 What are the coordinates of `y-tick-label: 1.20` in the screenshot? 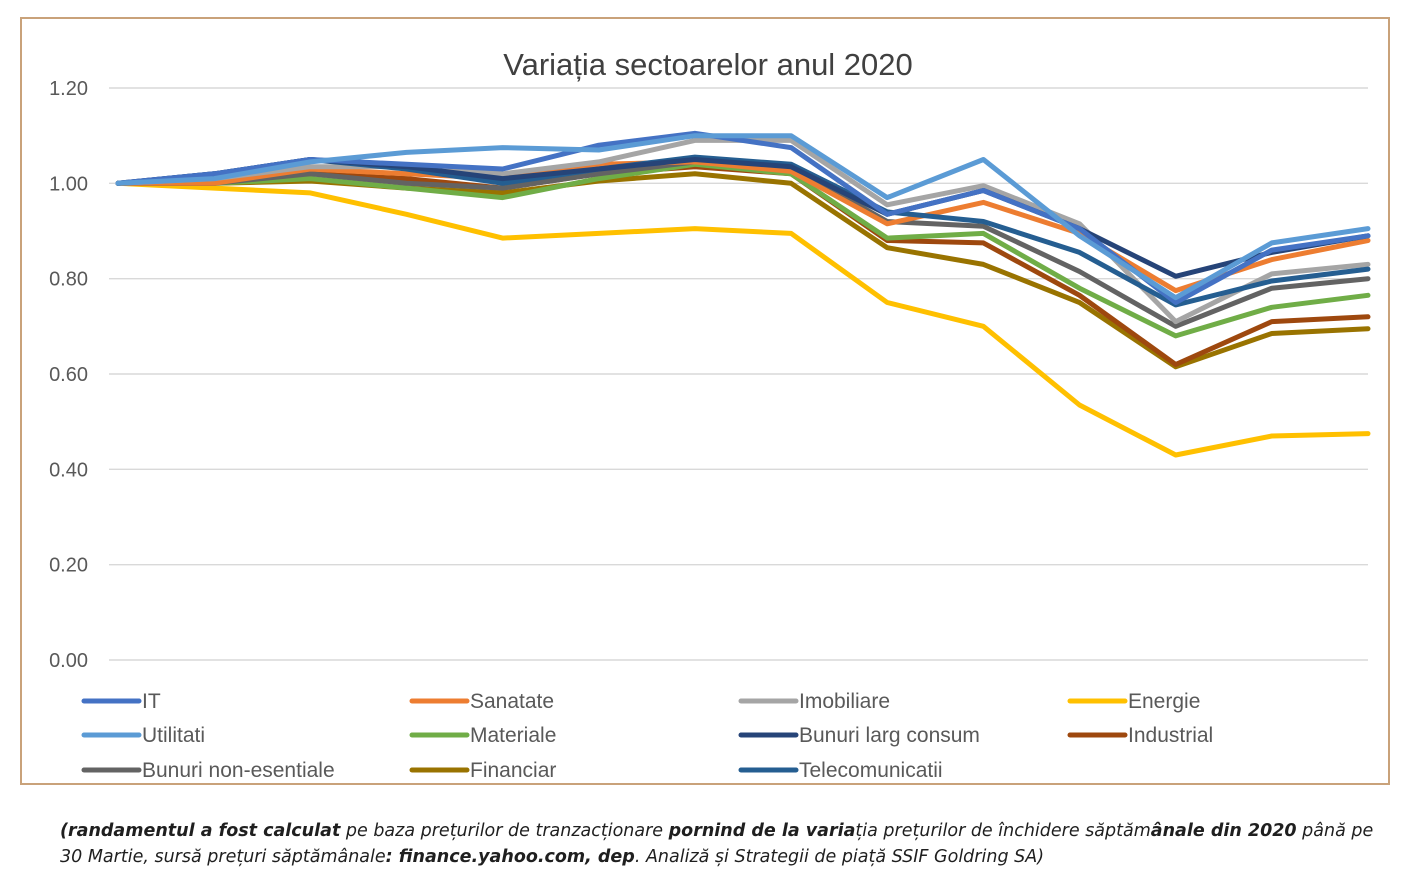 It's located at (68, 89).